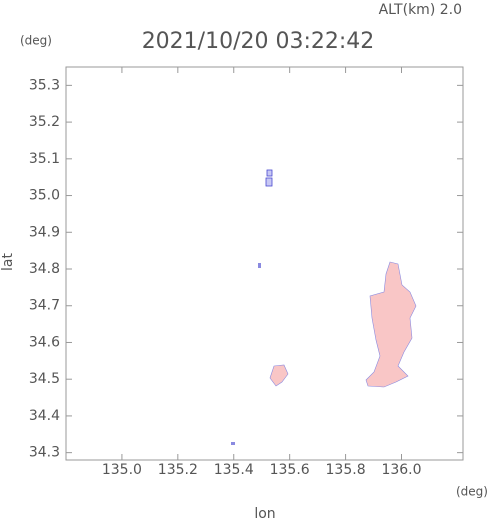  What do you see at coordinates (401, 470) in the screenshot?
I see `x-tick-label: 136.0` at bounding box center [401, 470].